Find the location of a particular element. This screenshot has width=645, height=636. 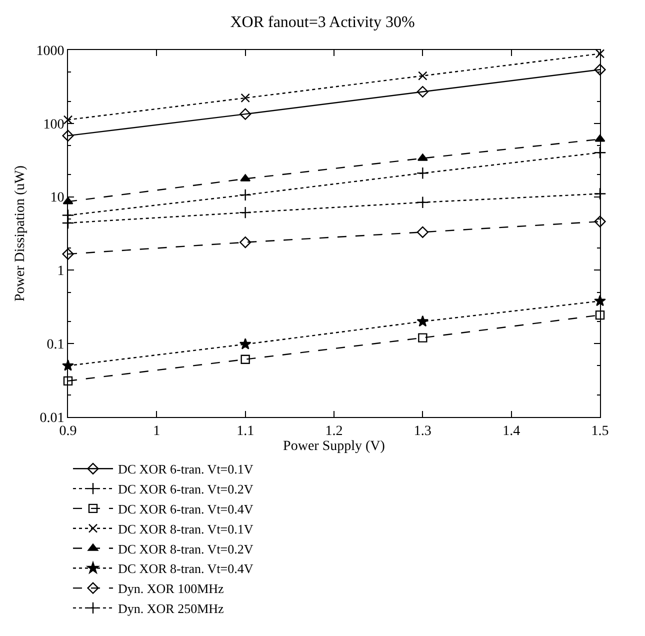

legend-label: DC XOR 6-tran. Vt=0.1V is located at coordinates (186, 469).